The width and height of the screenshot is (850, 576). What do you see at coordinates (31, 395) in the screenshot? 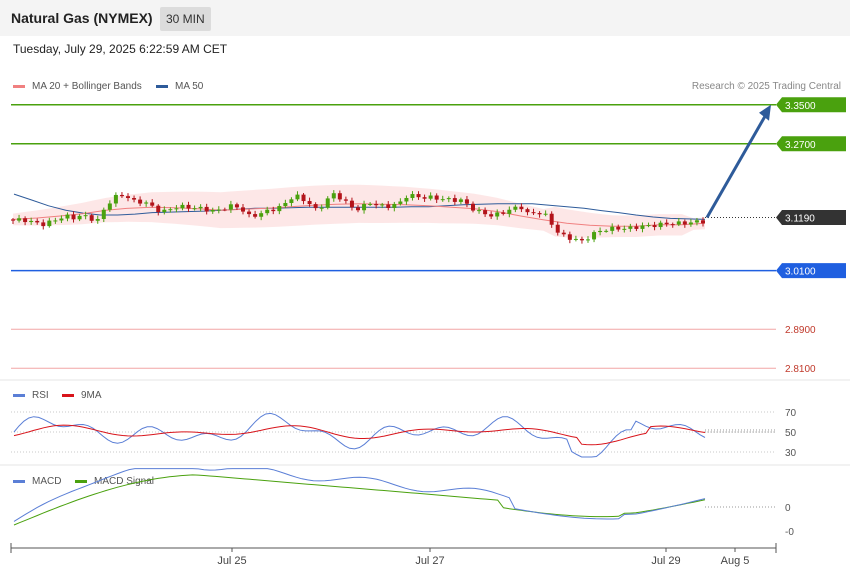
I see `rsi-legend: RSI` at bounding box center [31, 395].